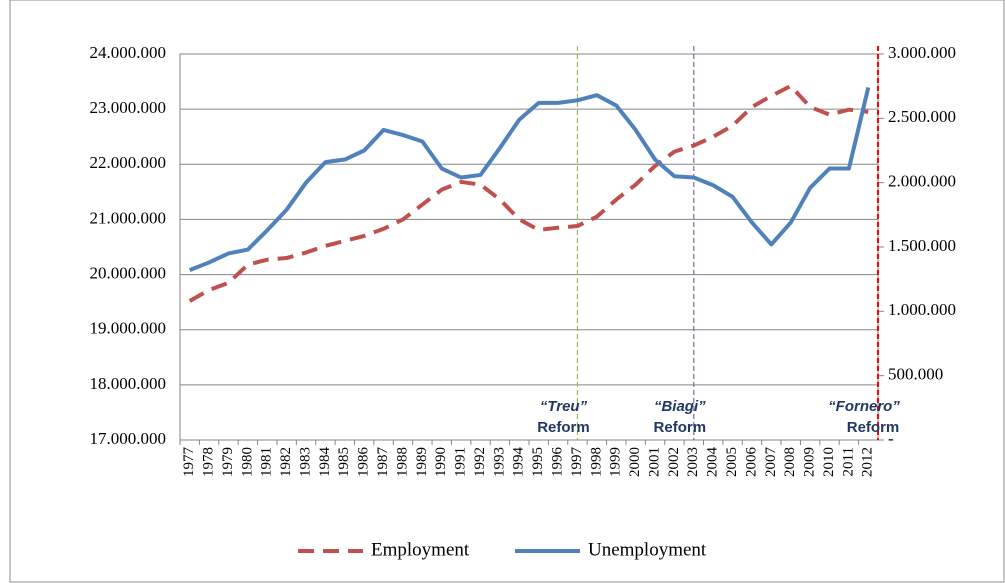 The width and height of the screenshot is (1005, 583). I want to click on x-tick-label: 1985, so click(344, 462).